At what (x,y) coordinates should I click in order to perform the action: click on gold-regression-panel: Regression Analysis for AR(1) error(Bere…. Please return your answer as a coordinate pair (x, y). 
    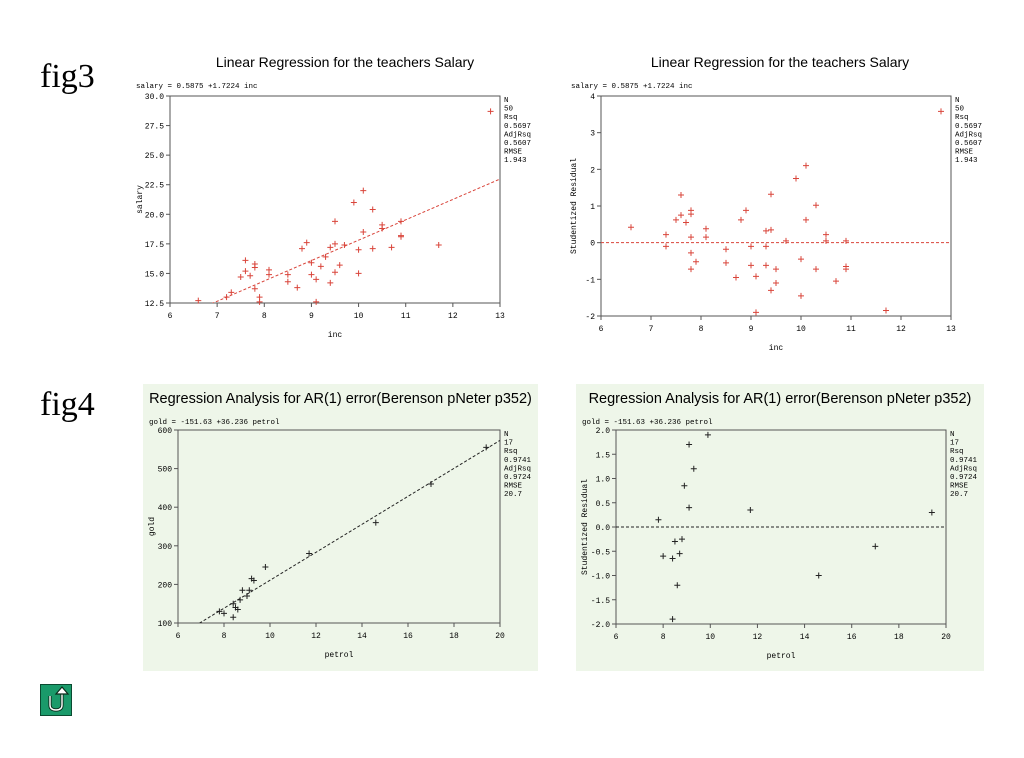
    Looking at the image, I should click on (340, 527).